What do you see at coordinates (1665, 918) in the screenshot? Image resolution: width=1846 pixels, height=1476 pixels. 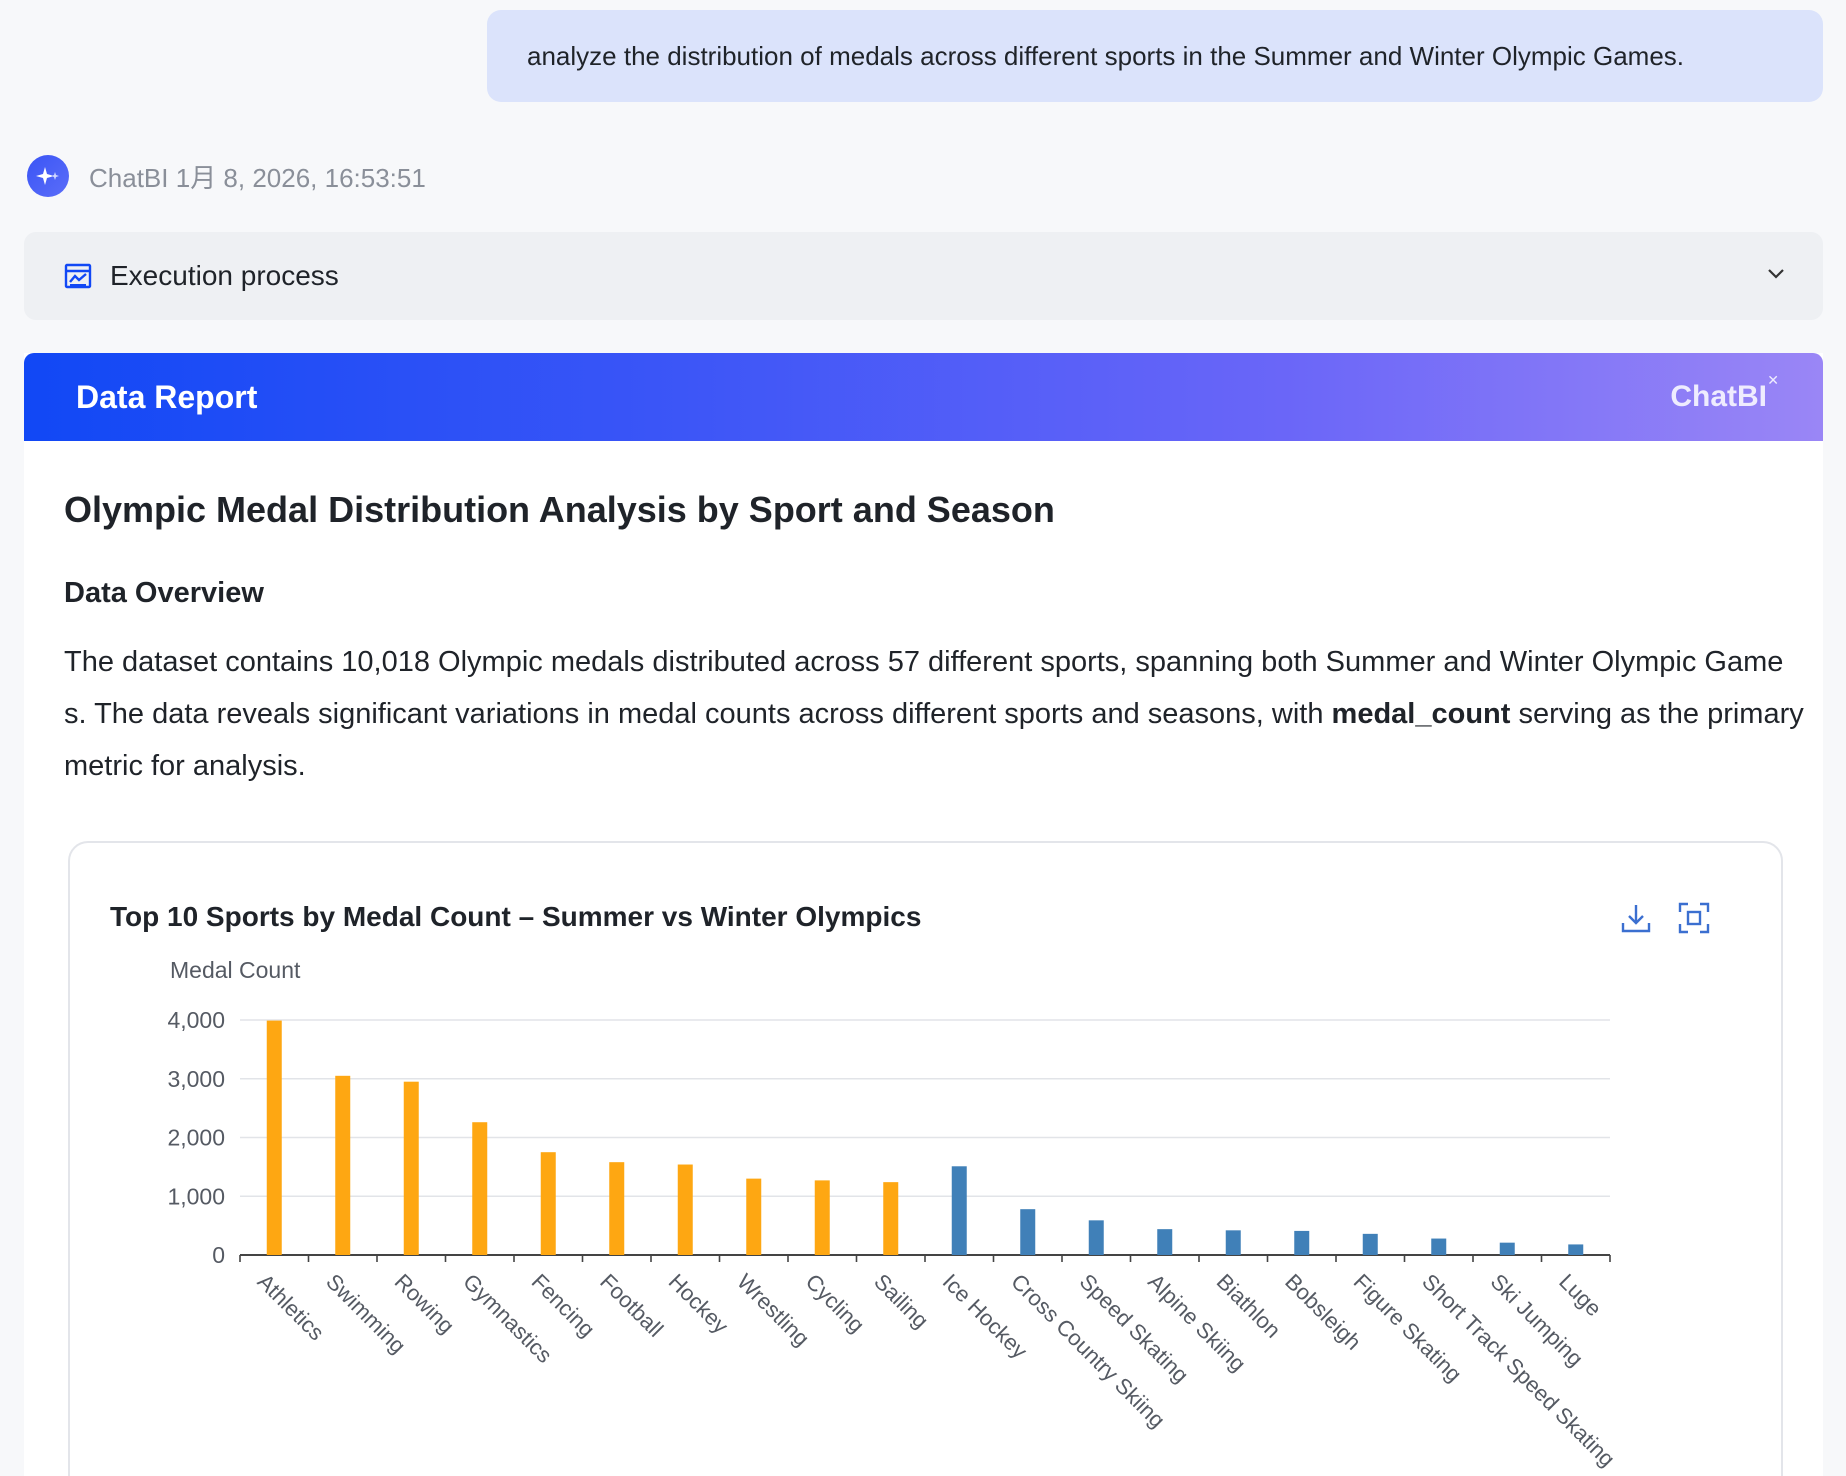 I see `chart-toolbar` at bounding box center [1665, 918].